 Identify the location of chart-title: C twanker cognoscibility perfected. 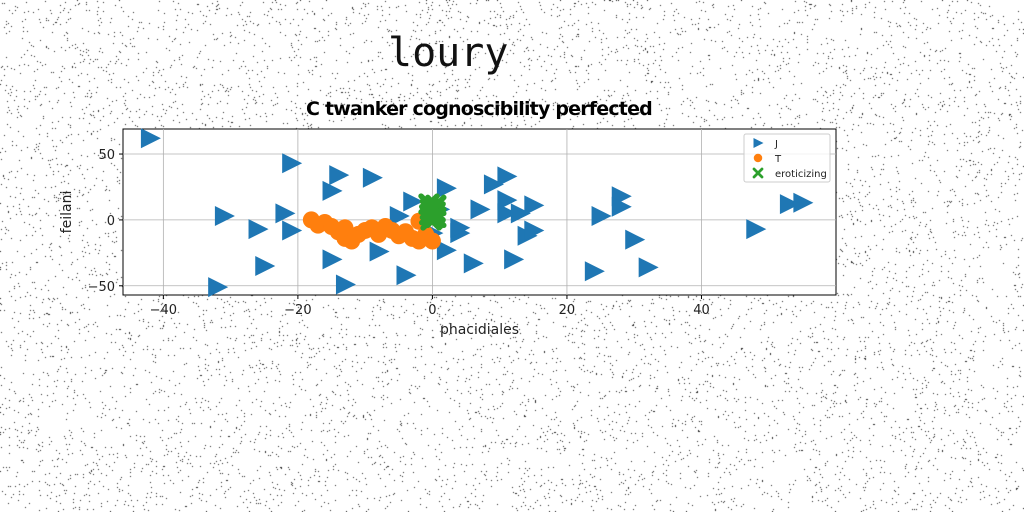
(479, 109).